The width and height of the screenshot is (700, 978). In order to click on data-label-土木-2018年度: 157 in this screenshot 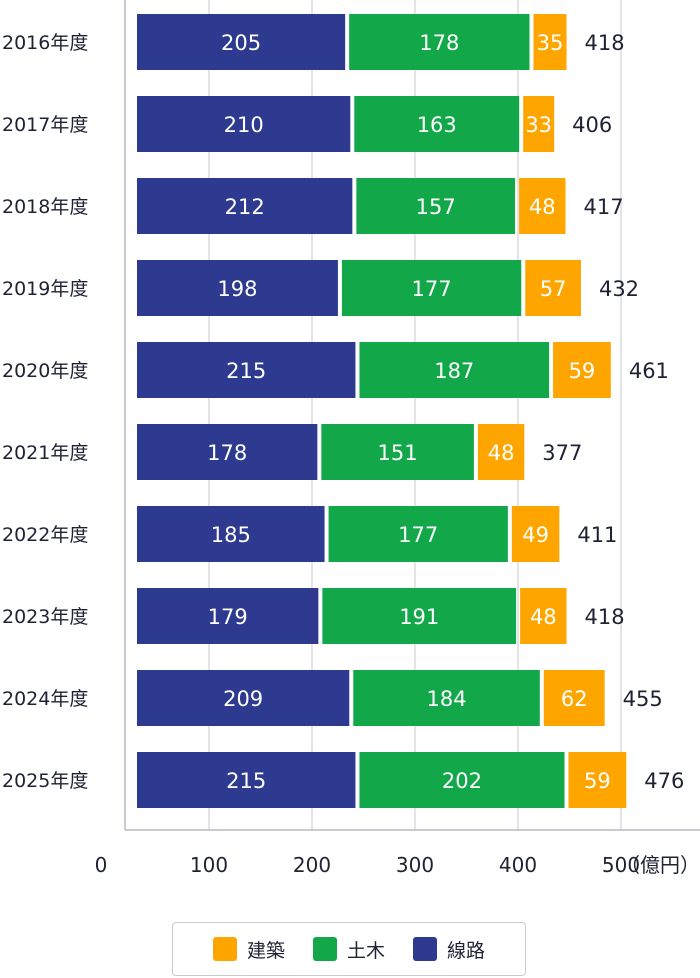, I will do `click(436, 207)`.